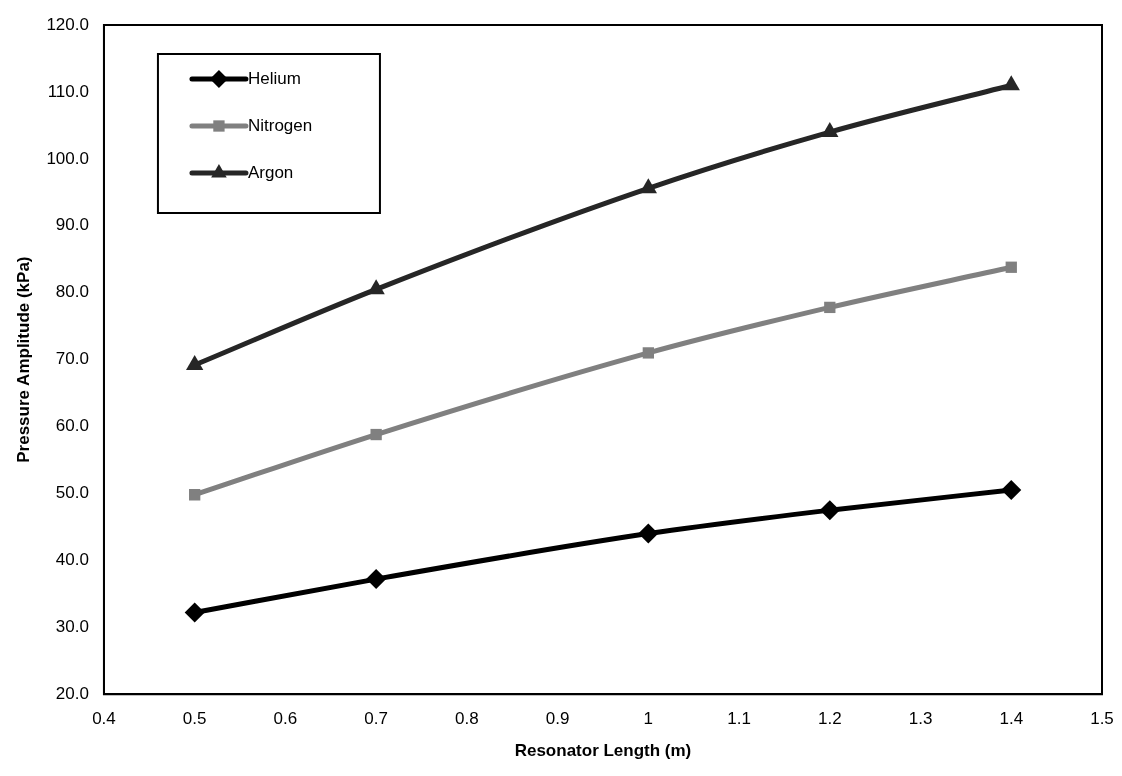 Image resolution: width=1122 pixels, height=776 pixels. What do you see at coordinates (72, 693) in the screenshot?
I see `y-tick-label: 20.0` at bounding box center [72, 693].